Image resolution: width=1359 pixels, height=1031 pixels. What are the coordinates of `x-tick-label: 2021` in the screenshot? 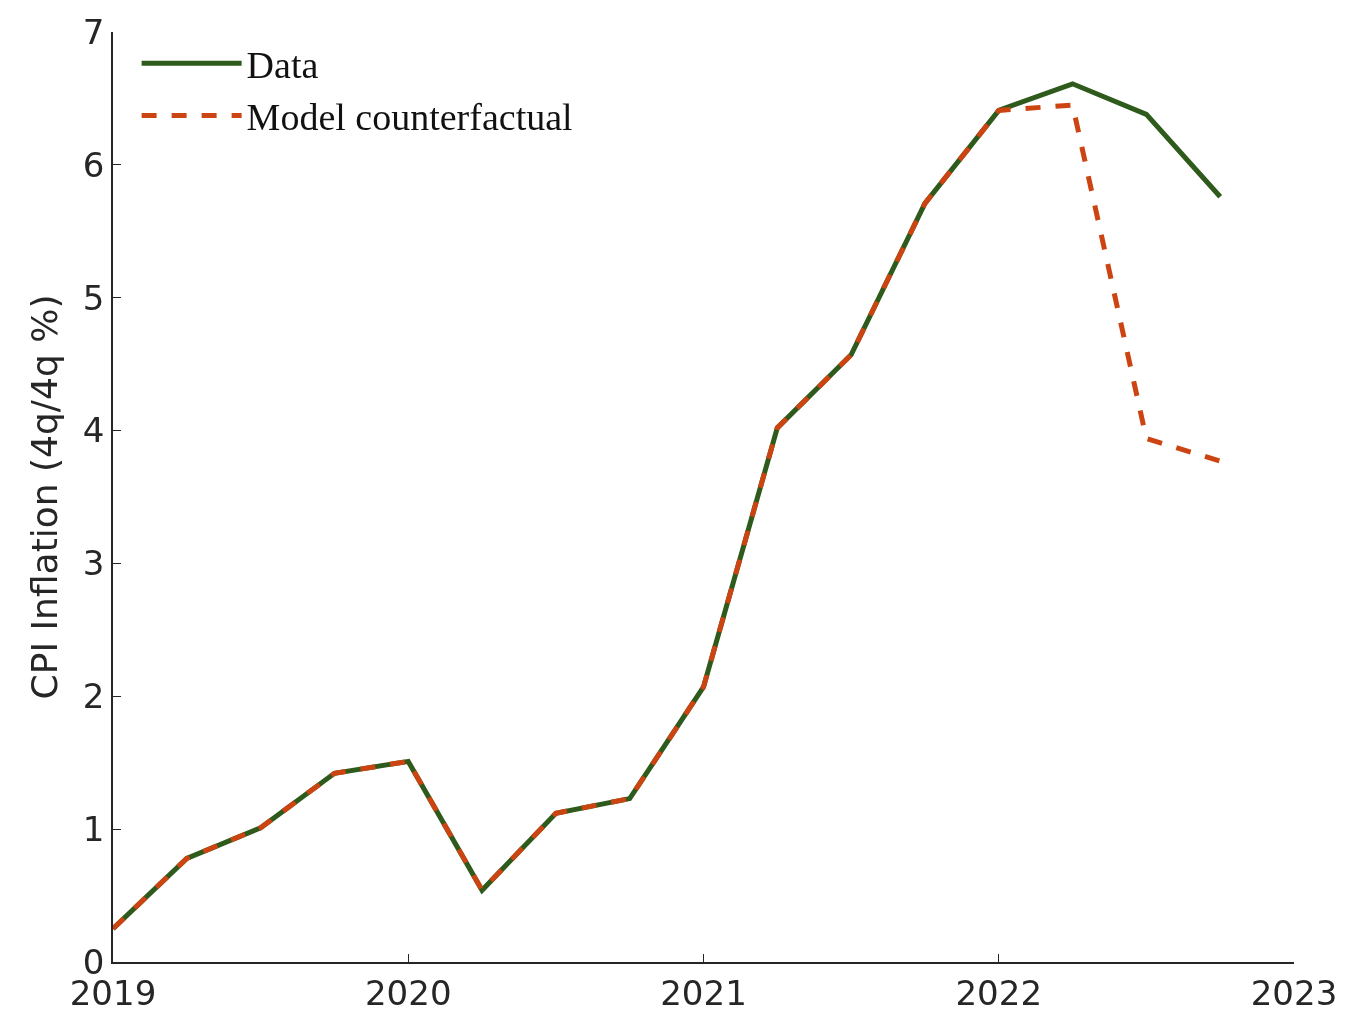 It's located at (703, 992).